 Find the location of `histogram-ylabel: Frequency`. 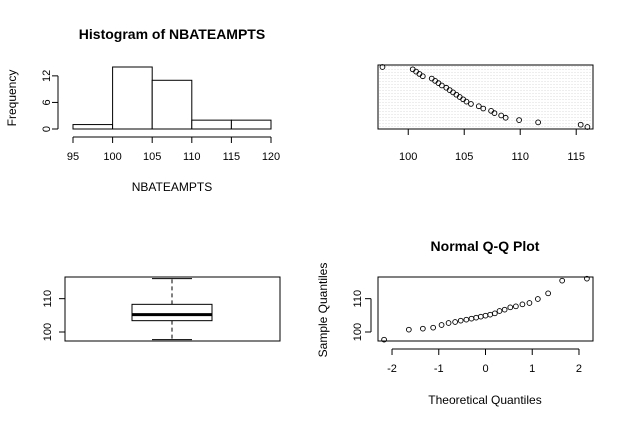

histogram-ylabel: Frequency is located at coordinates (12, 98).